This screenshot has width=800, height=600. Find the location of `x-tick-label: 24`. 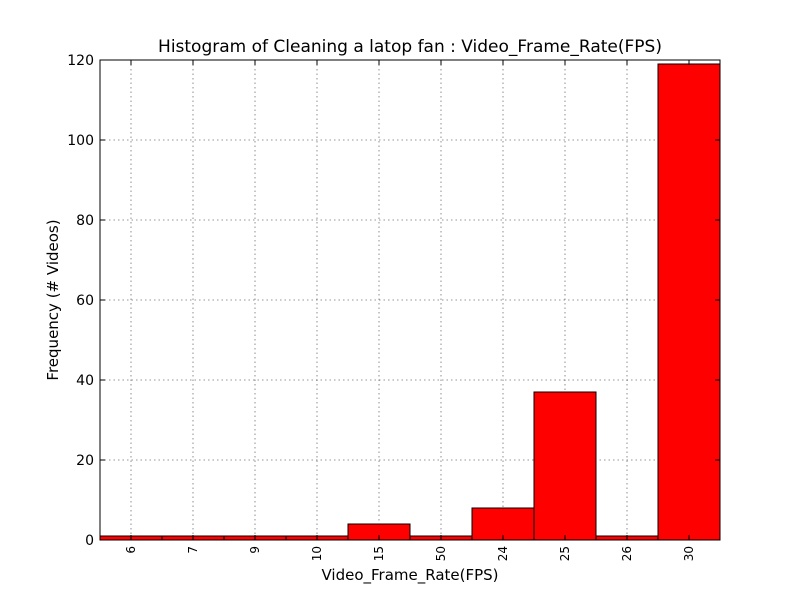

x-tick-label: 24 is located at coordinates (503, 553).